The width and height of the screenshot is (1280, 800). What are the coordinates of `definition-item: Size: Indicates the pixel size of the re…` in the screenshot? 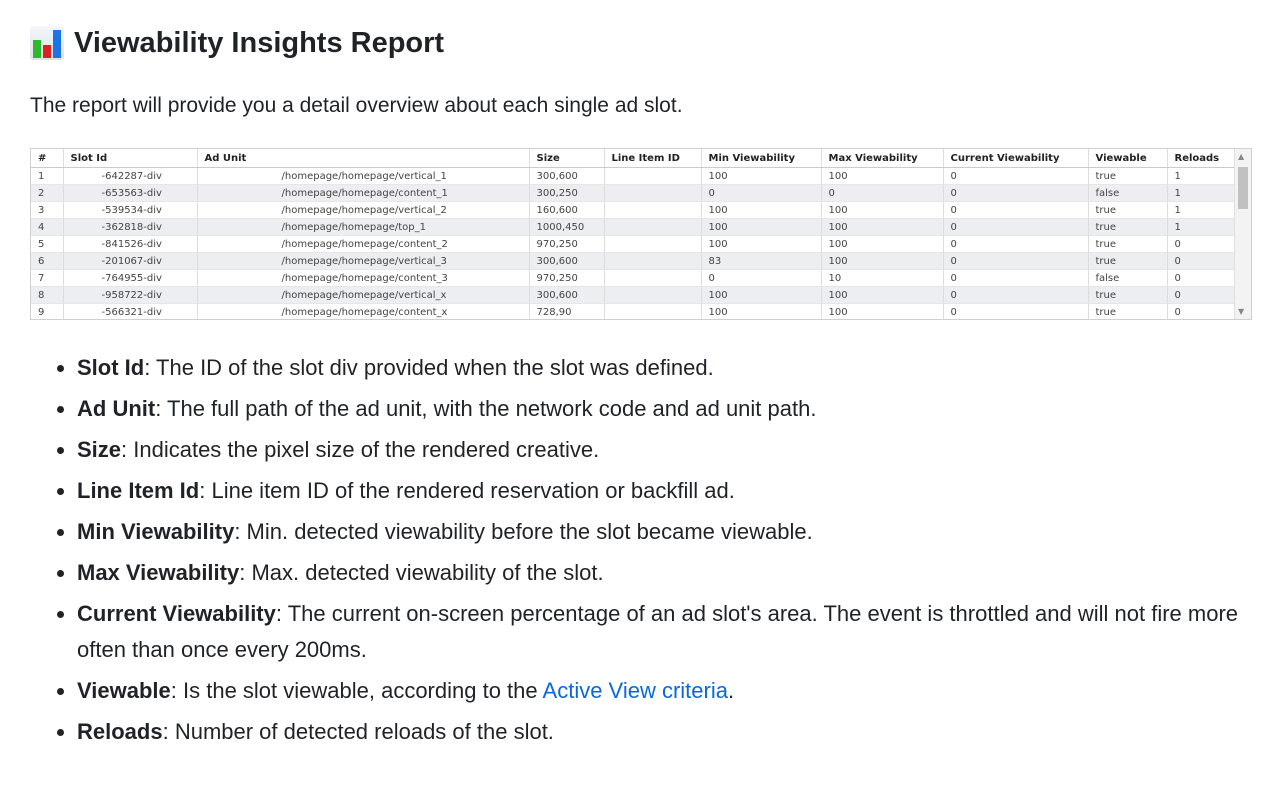 It's located at (672, 450).